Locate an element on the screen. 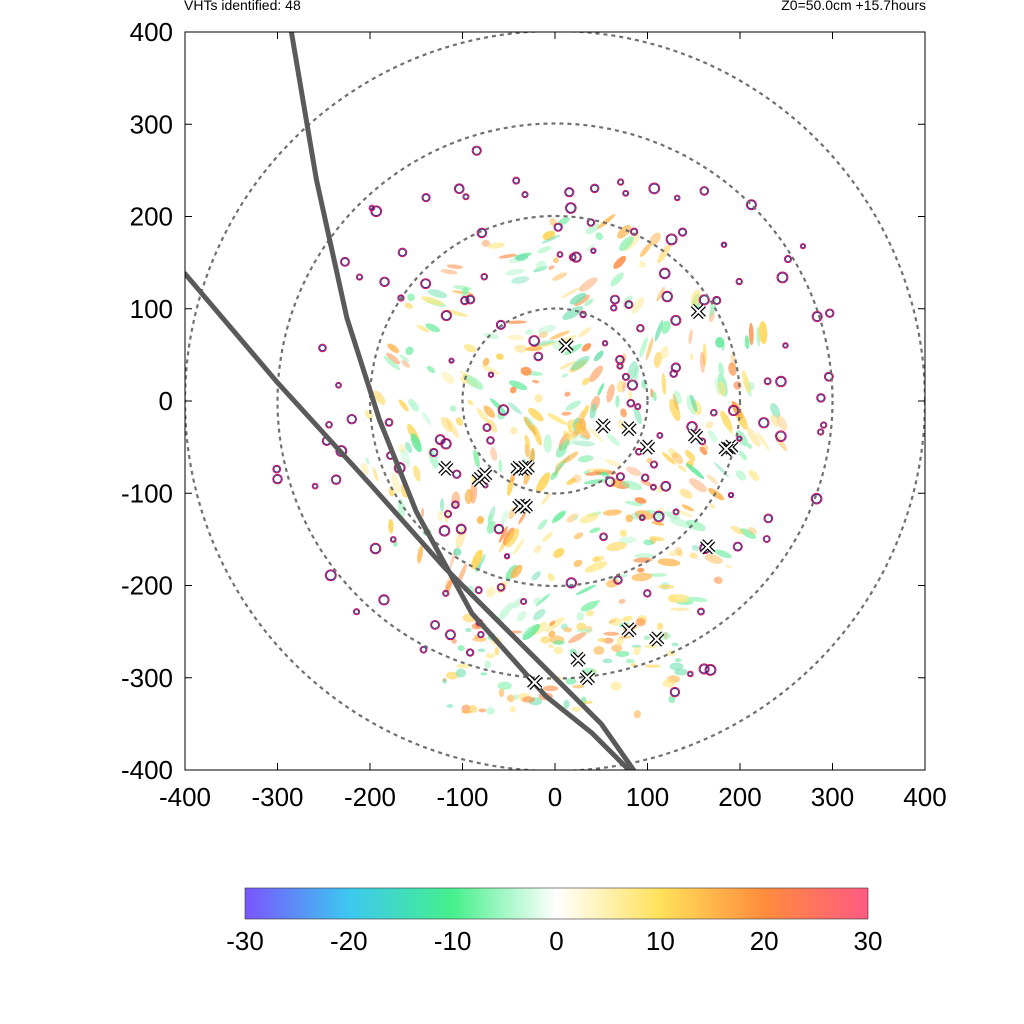 Image resolution: width=1024 pixels, height=1024 pixels. range-ring is located at coordinates (555, 401).